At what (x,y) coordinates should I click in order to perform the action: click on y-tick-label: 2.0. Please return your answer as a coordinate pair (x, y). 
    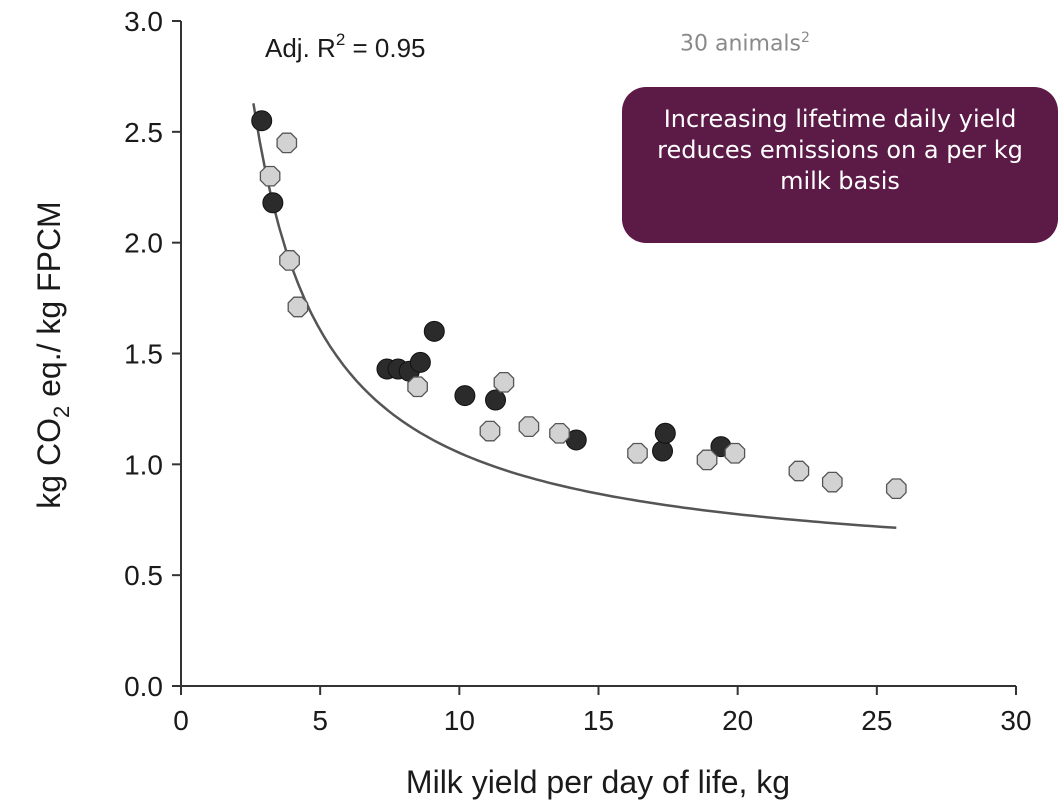
    Looking at the image, I should click on (143, 243).